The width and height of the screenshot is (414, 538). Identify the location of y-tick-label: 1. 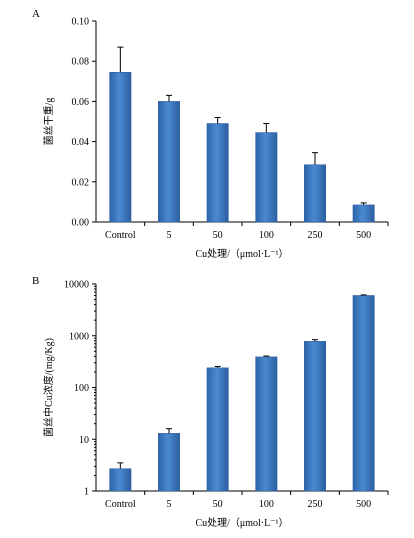
(86, 492).